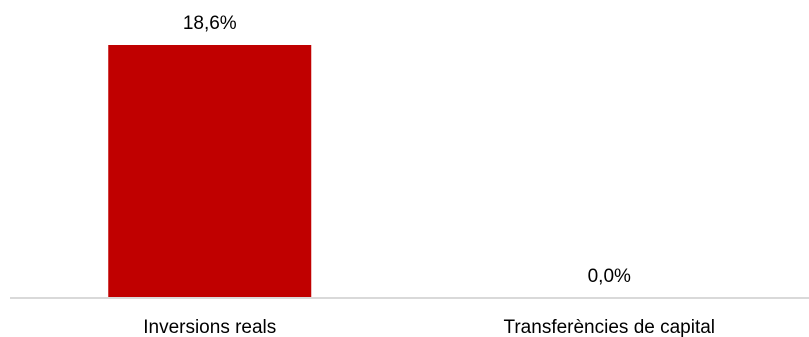 The height and width of the screenshot is (337, 809). What do you see at coordinates (609, 327) in the screenshot?
I see `category-label-1: Transferències de capital` at bounding box center [609, 327].